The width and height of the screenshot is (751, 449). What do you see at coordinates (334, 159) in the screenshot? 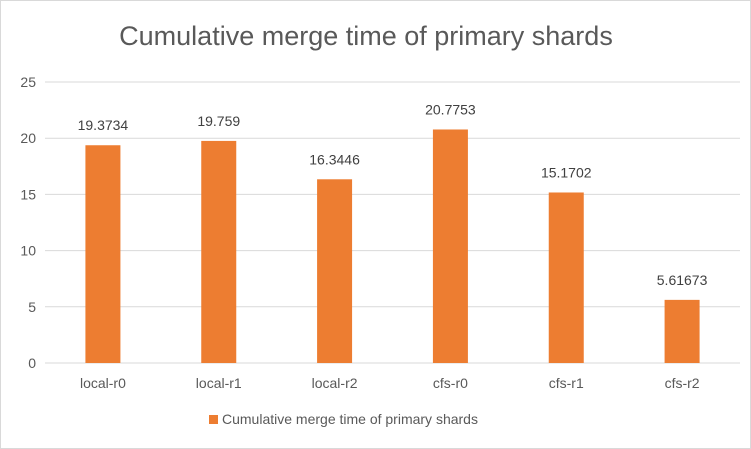
I see `data-label: 16.3446` at bounding box center [334, 159].